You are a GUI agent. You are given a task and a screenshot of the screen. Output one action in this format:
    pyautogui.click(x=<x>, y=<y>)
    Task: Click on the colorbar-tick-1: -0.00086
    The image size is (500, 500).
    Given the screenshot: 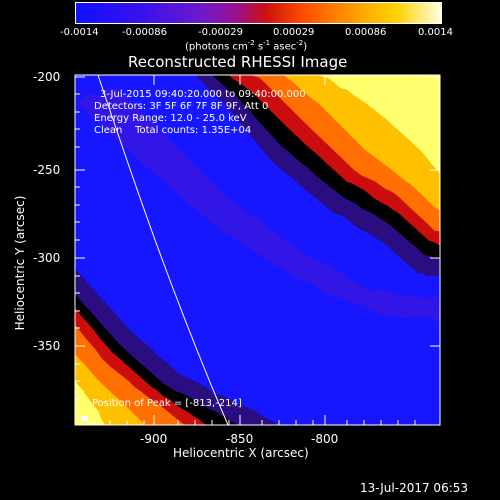 What is the action you would take?
    pyautogui.click(x=144, y=32)
    